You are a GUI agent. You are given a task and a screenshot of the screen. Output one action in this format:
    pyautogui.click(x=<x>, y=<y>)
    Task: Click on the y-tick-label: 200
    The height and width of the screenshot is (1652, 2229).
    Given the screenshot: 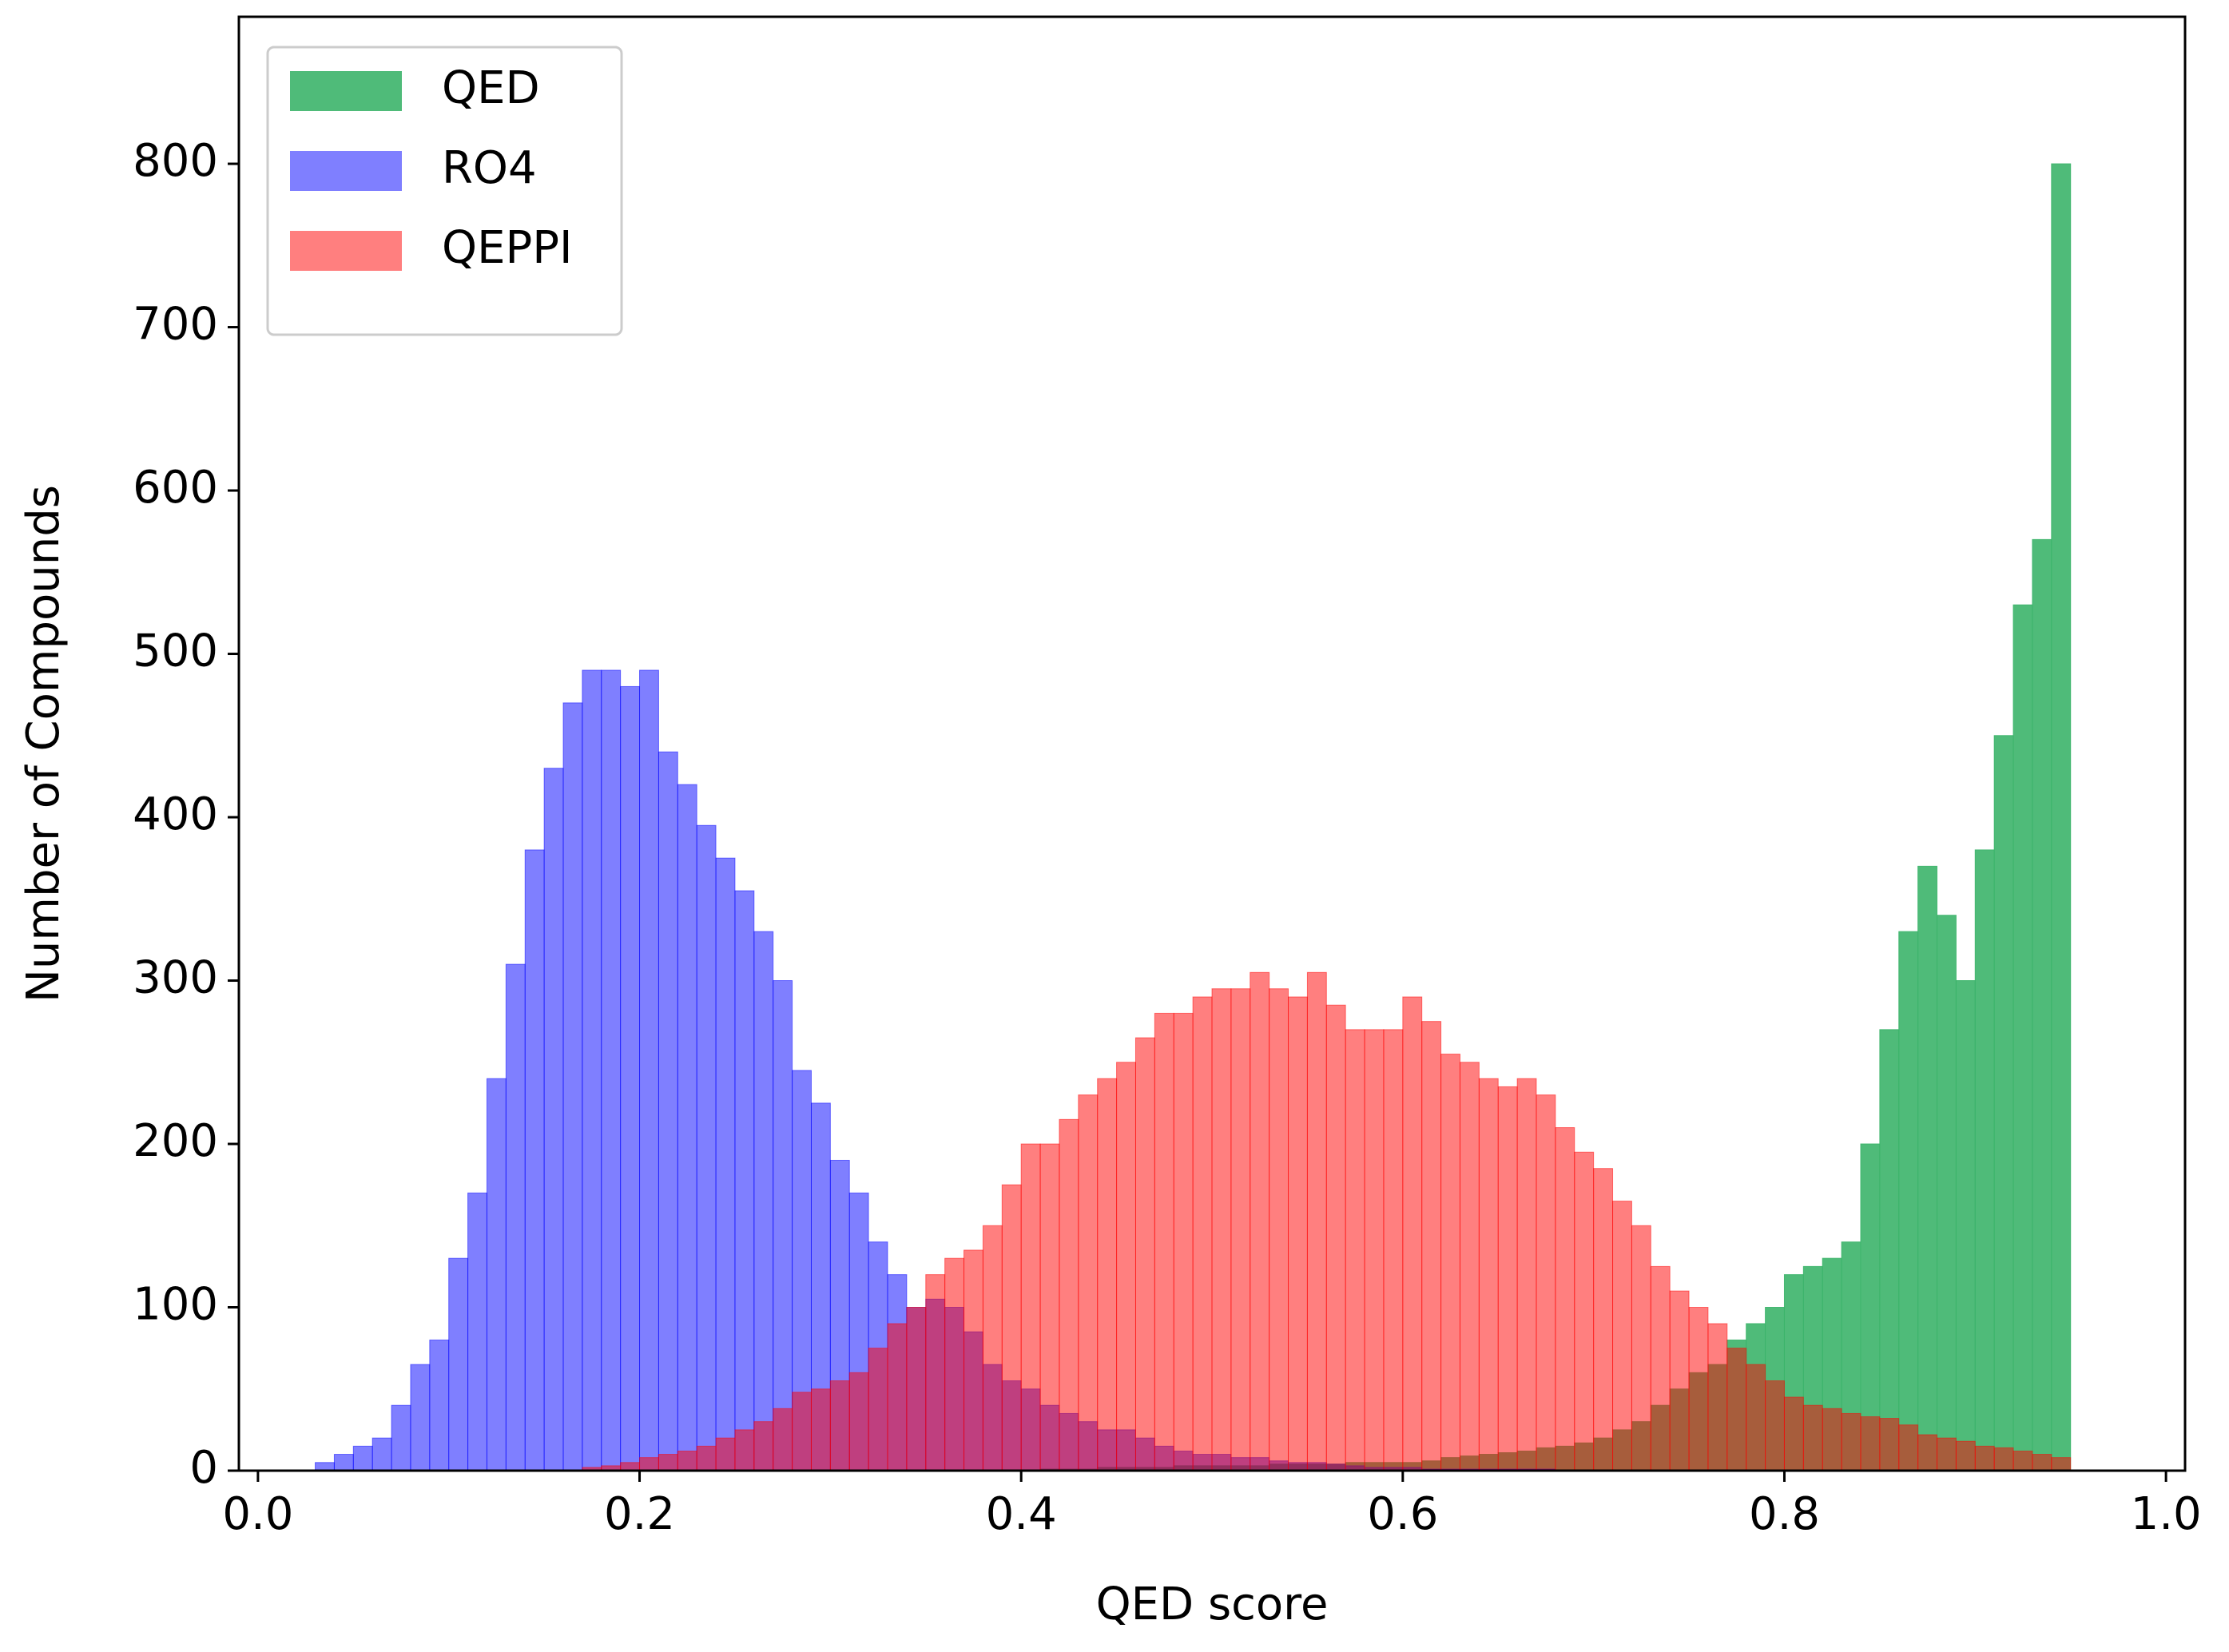 What is the action you would take?
    pyautogui.click(x=175, y=1141)
    